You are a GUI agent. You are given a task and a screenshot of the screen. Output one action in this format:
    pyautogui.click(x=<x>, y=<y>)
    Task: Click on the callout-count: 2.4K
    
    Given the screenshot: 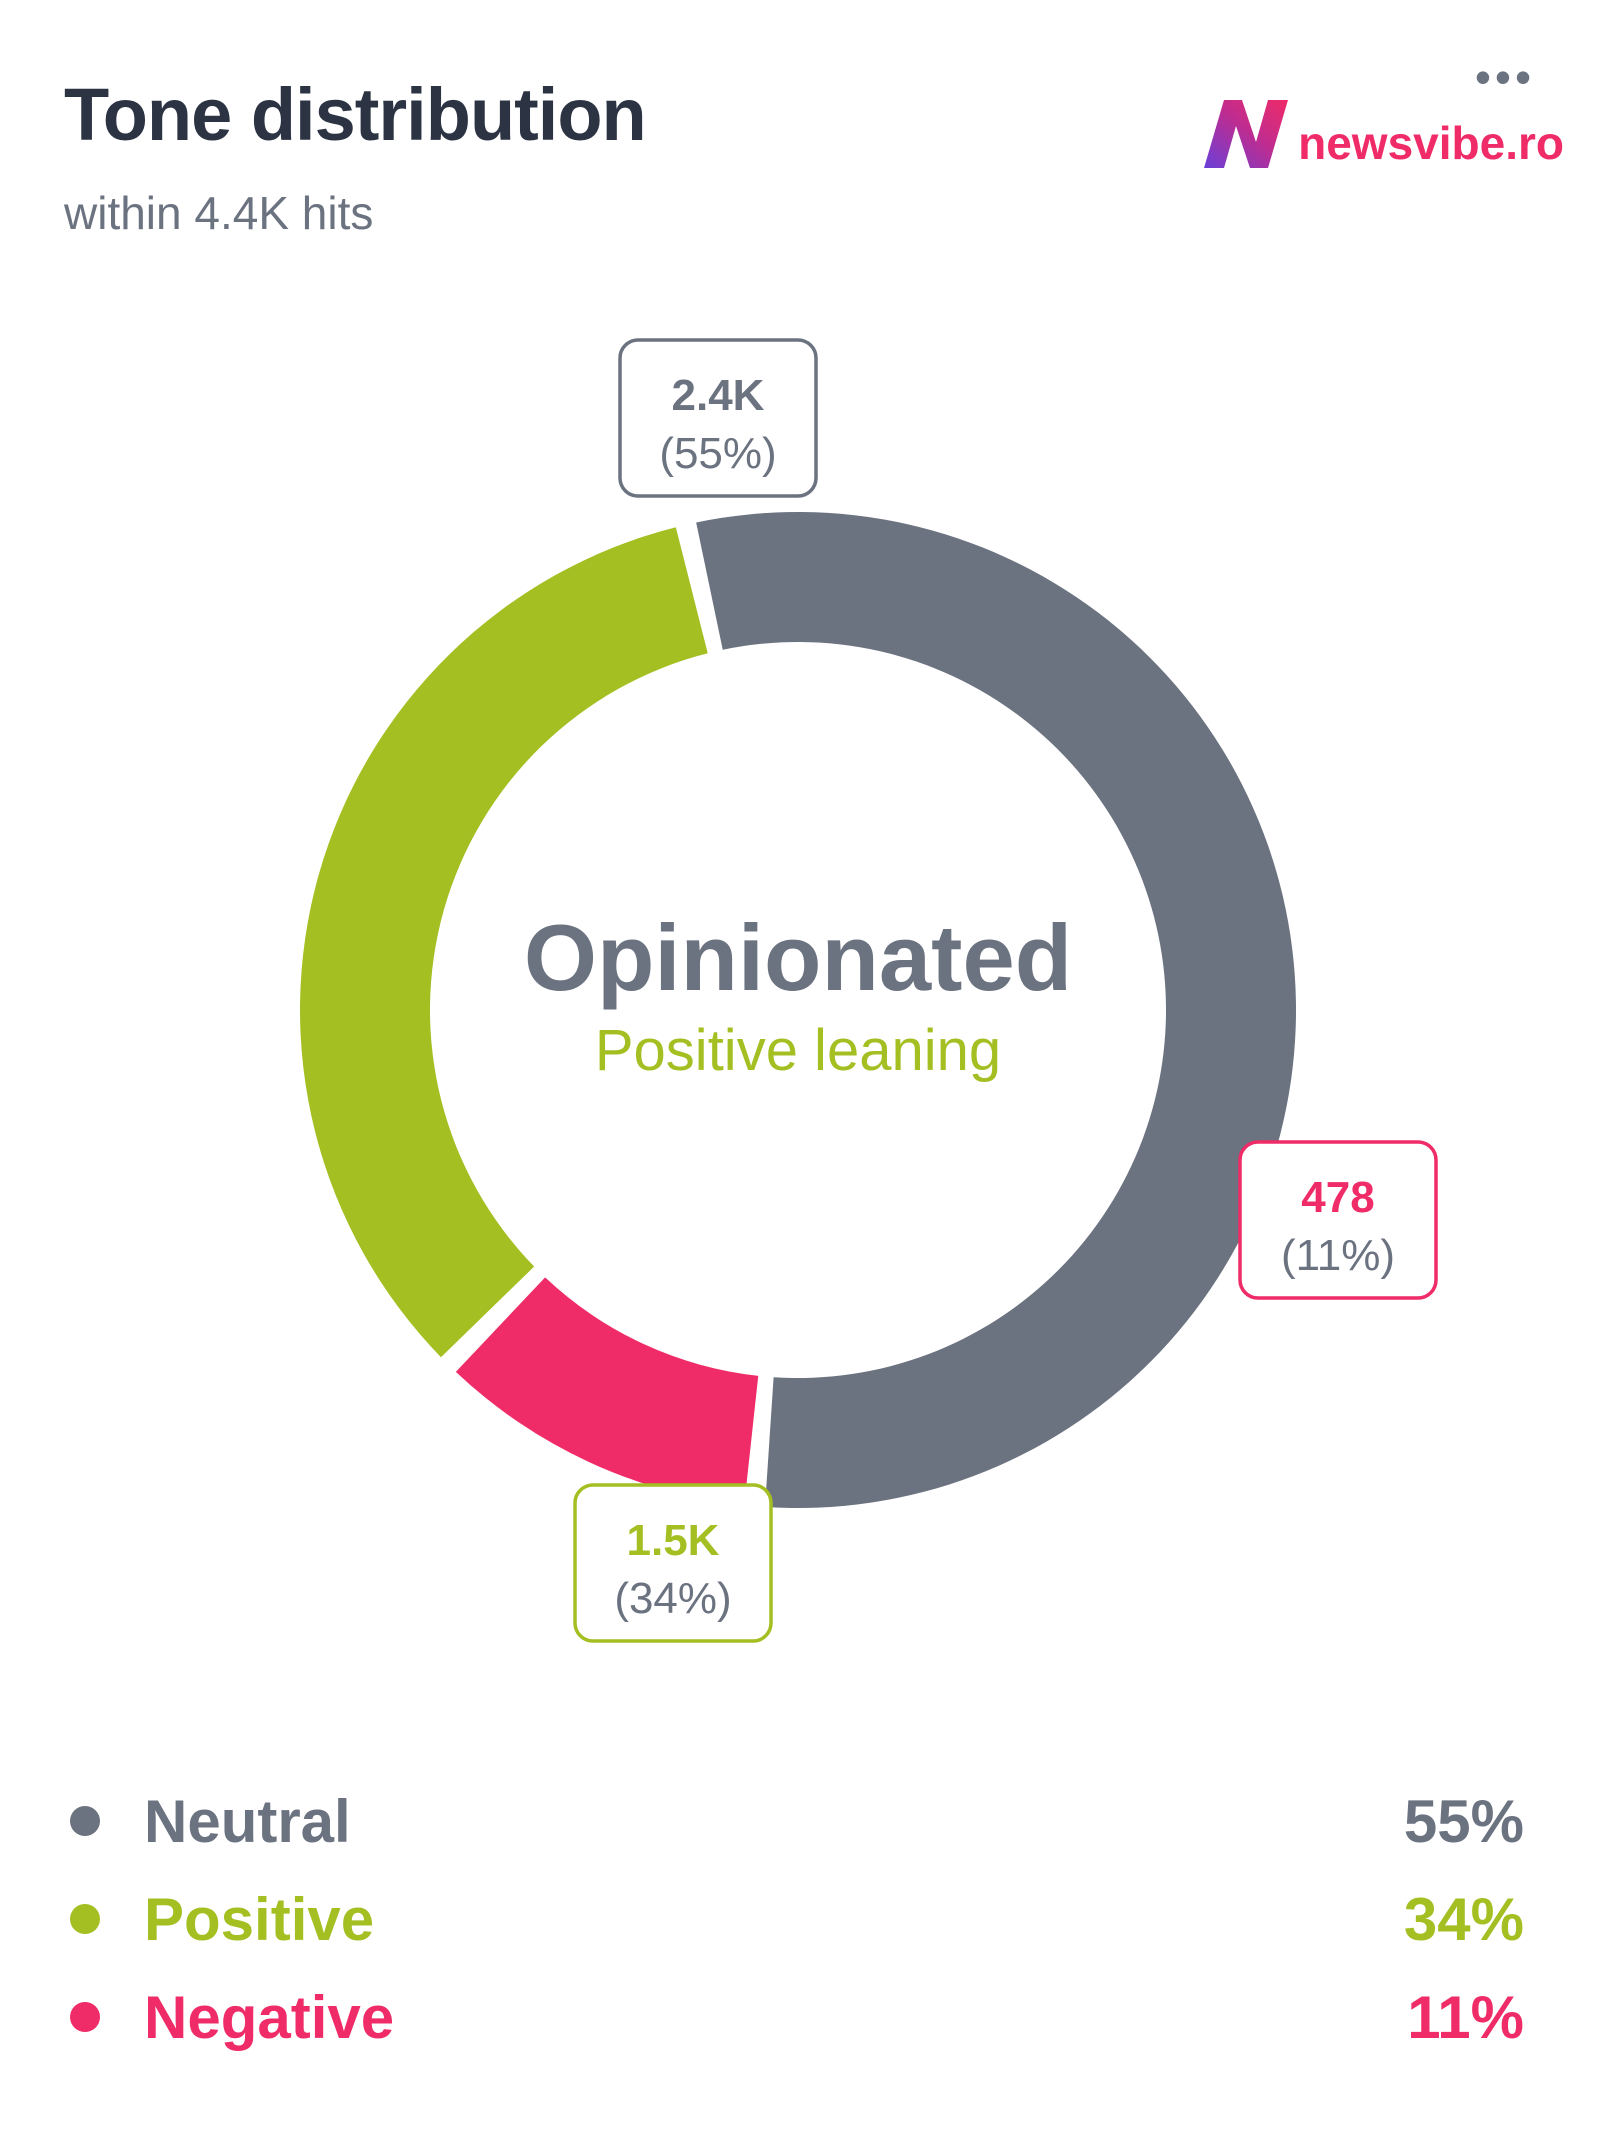 What is the action you would take?
    pyautogui.click(x=718, y=395)
    